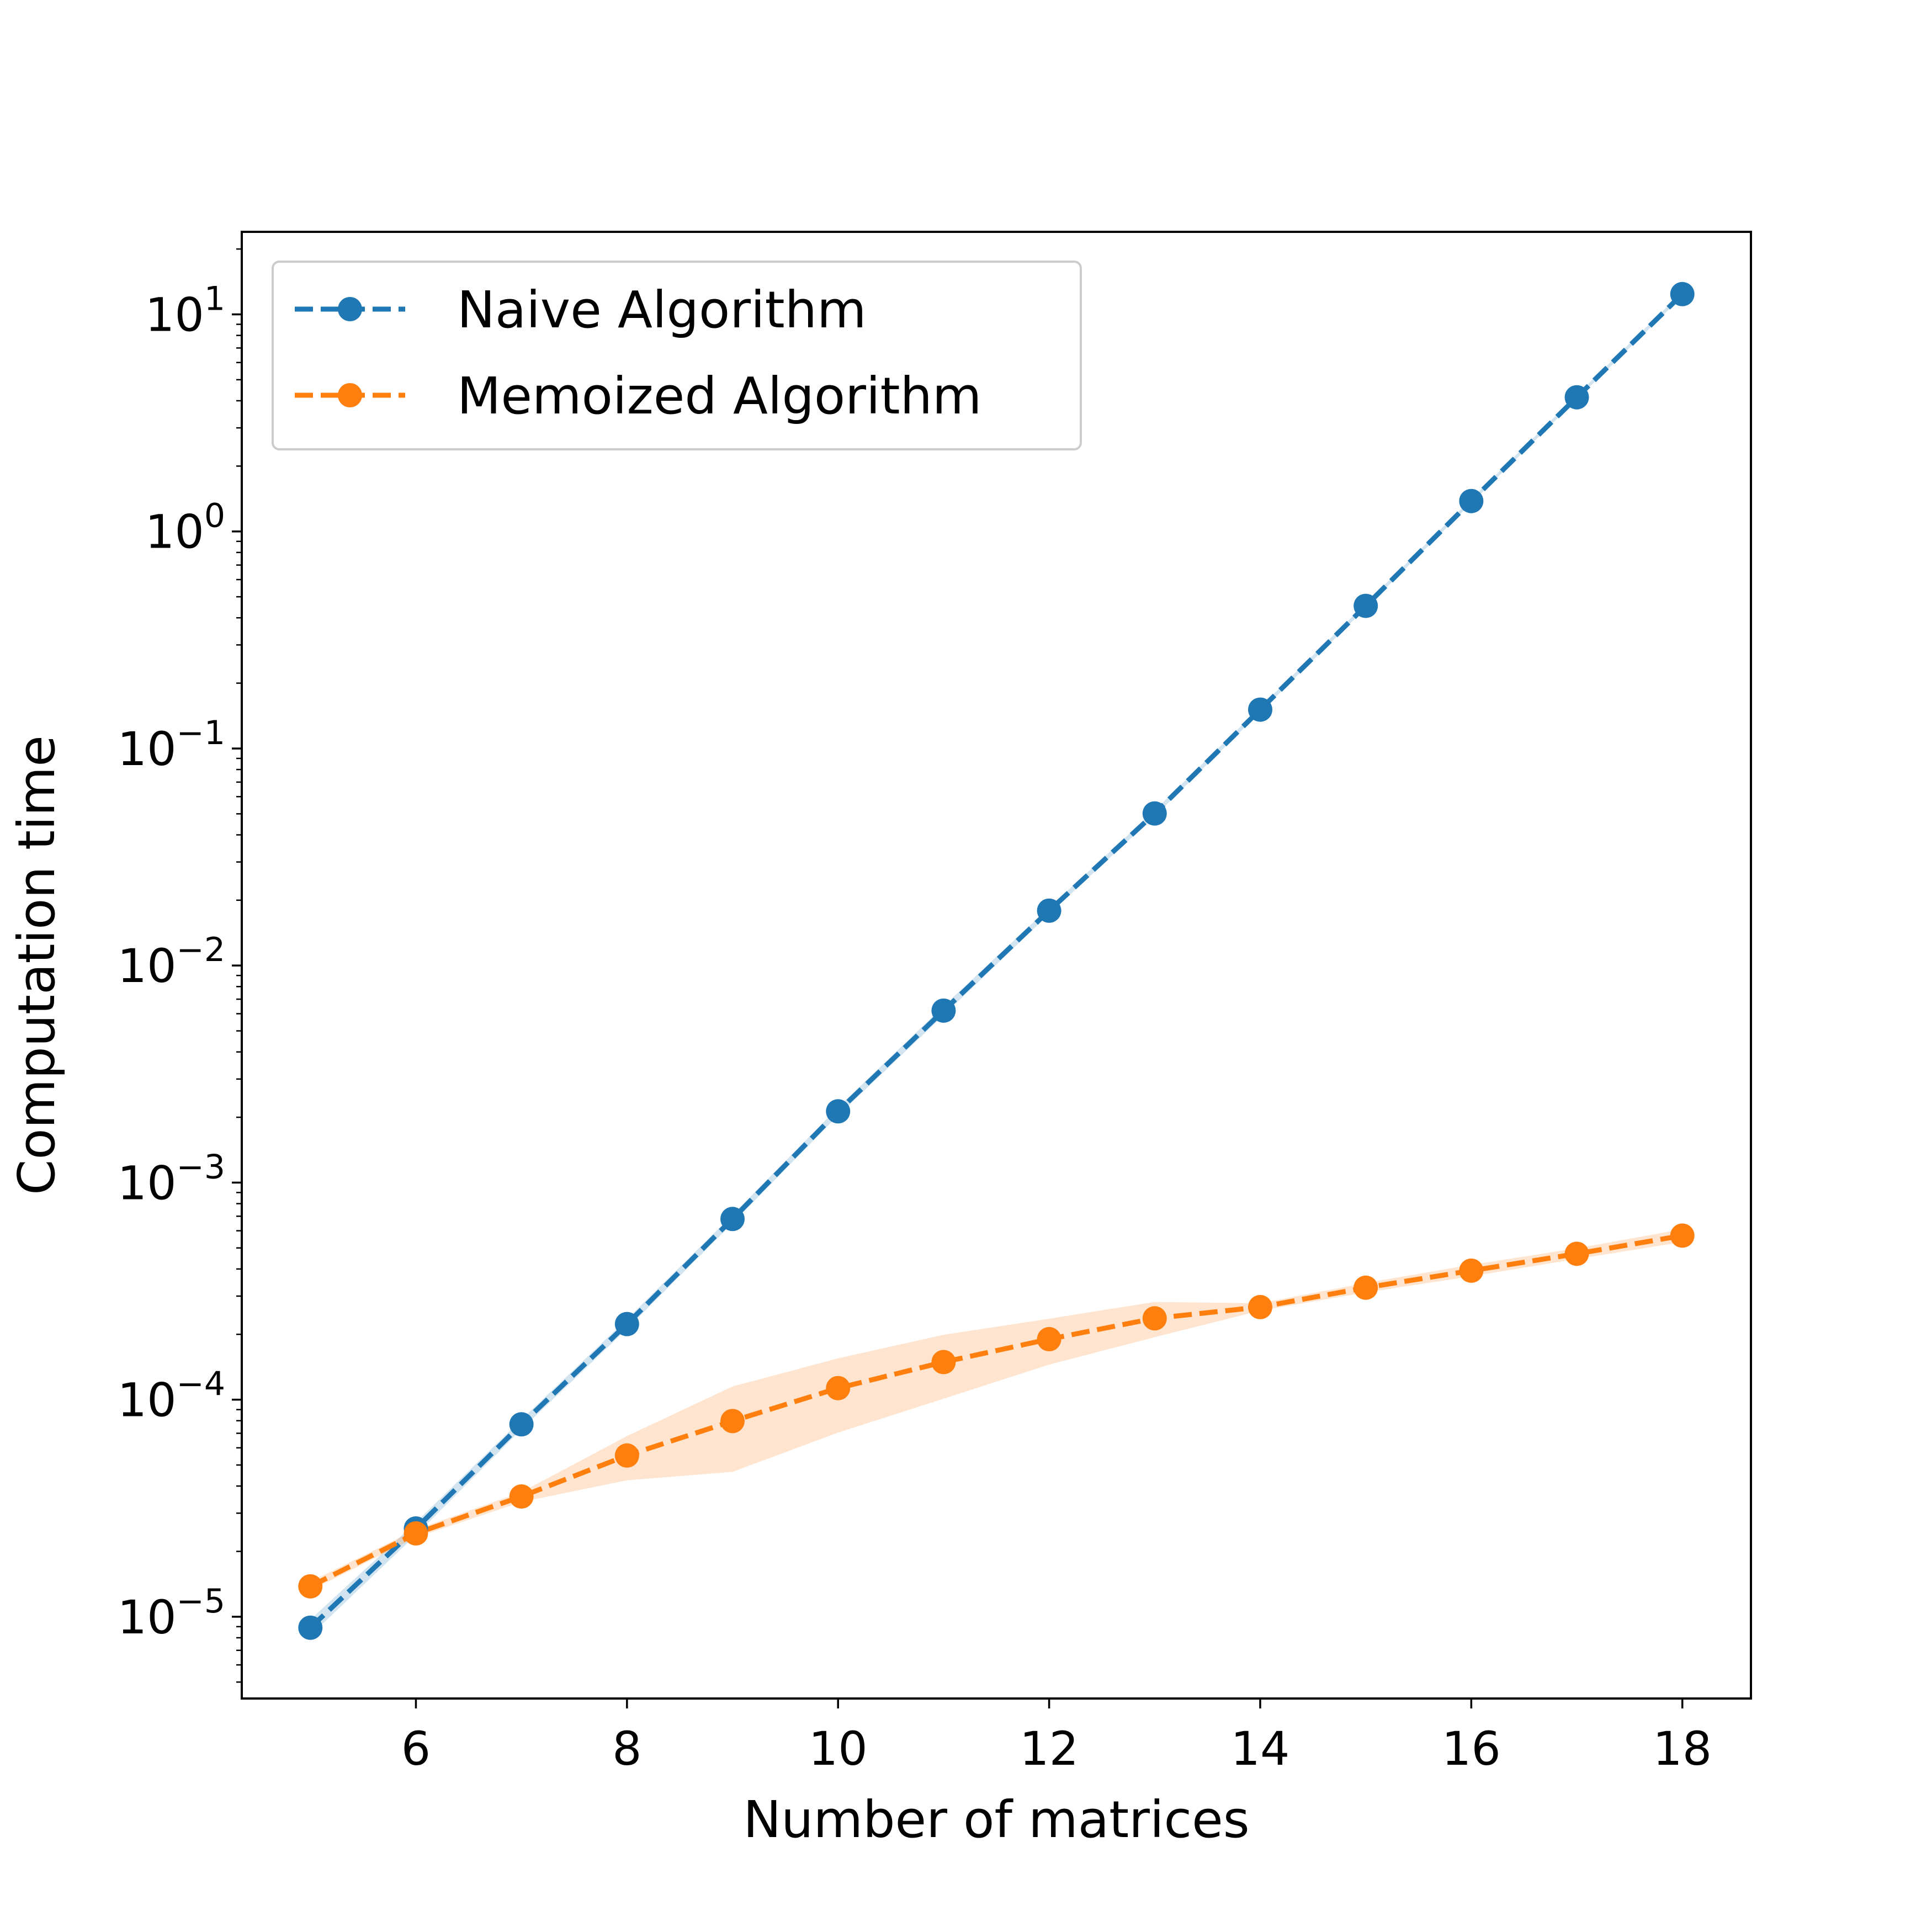  What do you see at coordinates (416, 1749) in the screenshot?
I see `x-tick-label: 6` at bounding box center [416, 1749].